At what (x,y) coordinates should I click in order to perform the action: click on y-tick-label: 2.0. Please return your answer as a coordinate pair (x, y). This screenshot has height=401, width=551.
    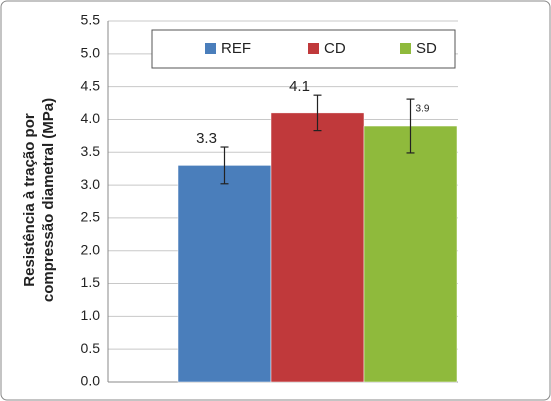
    Looking at the image, I should click on (91, 249).